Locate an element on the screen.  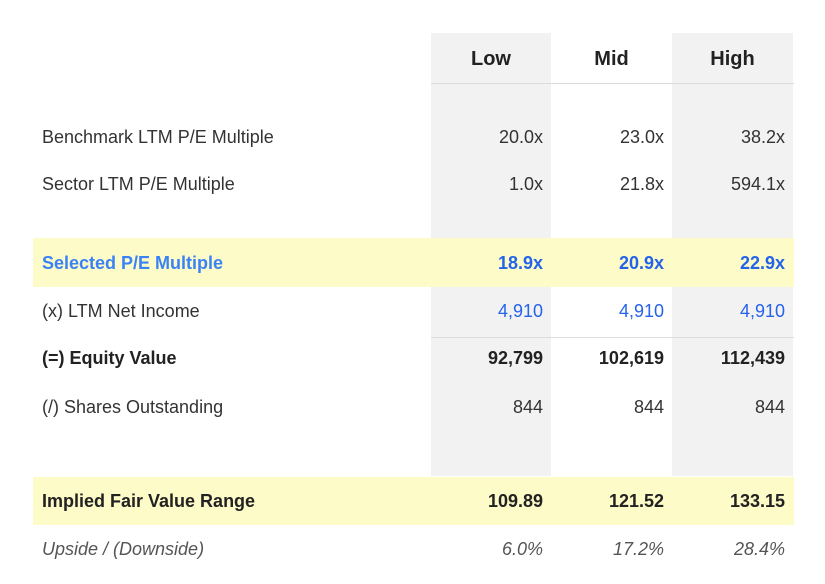
cell-mid: 17.2% is located at coordinates (638, 549).